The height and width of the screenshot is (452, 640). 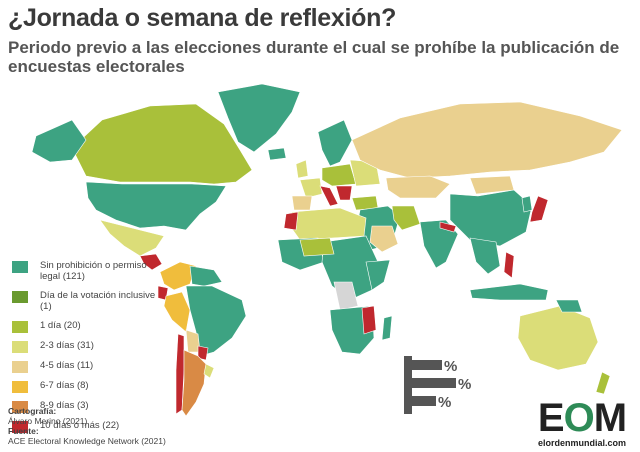 What do you see at coordinates (277, 154) in the screenshot?
I see `region-iceland` at bounding box center [277, 154].